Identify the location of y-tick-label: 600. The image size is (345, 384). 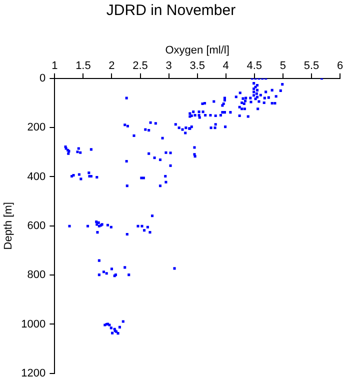
(36, 226).